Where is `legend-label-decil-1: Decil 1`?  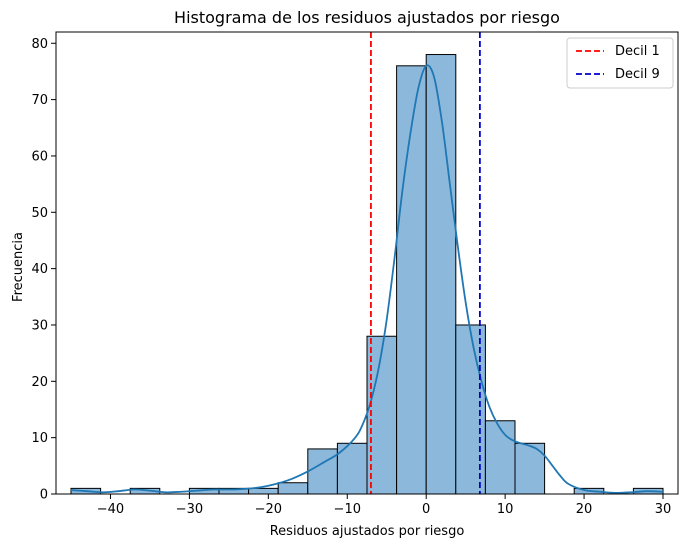 legend-label-decil-1: Decil 1 is located at coordinates (637, 51).